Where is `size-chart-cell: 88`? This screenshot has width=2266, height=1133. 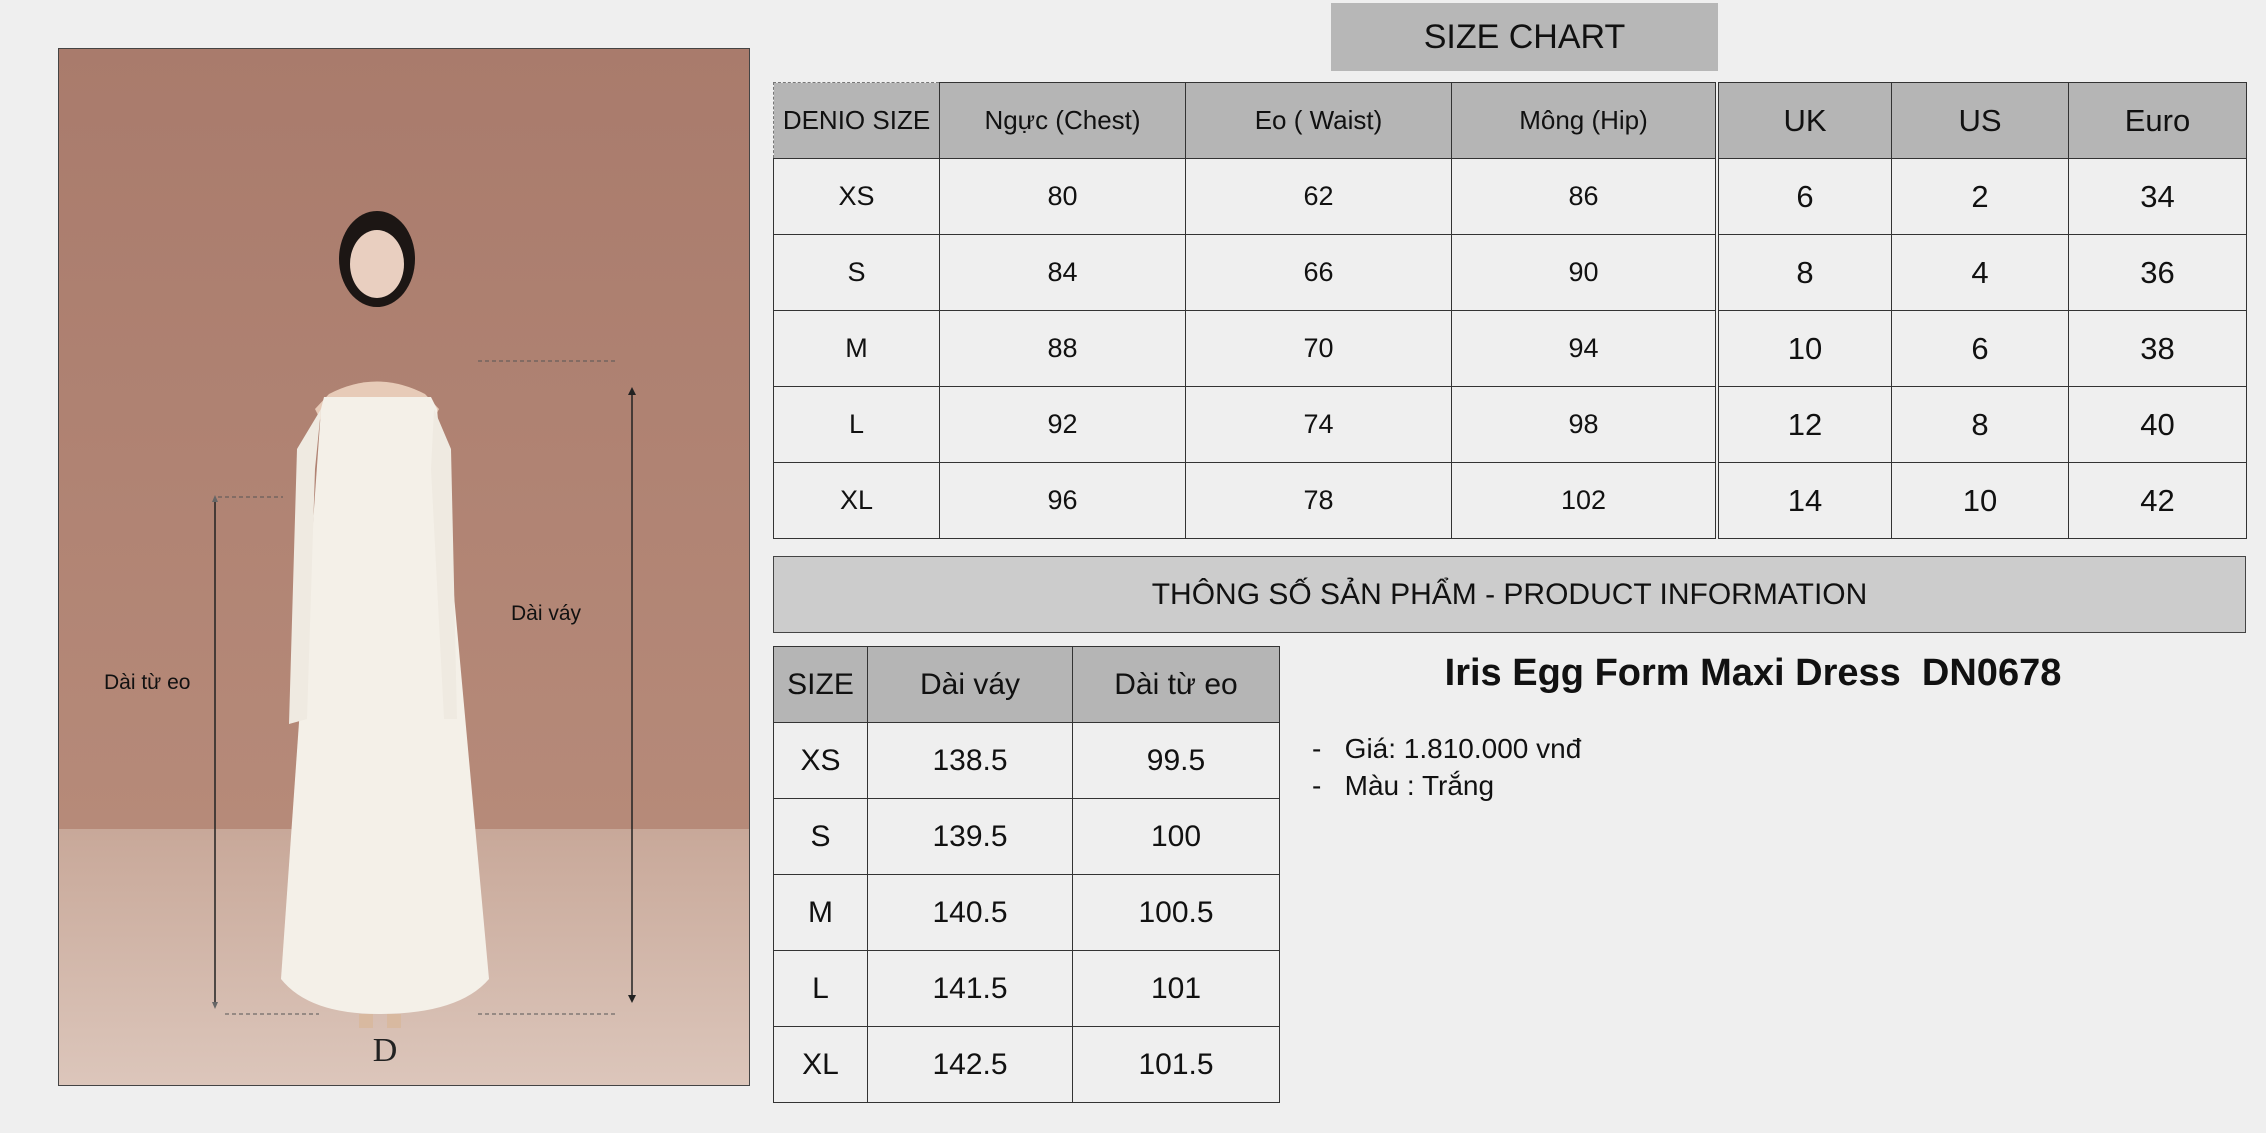
size-chart-cell: 88 is located at coordinates (1062, 348).